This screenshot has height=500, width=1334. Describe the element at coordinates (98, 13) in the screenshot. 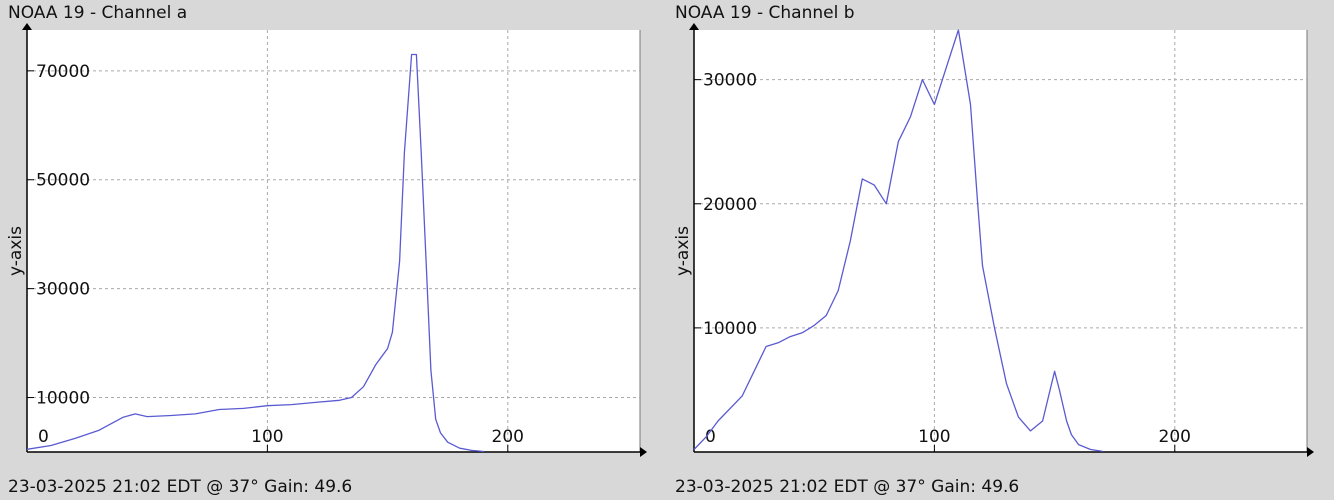

I see `chart-title: NOAA 19 - Channel a` at that location.